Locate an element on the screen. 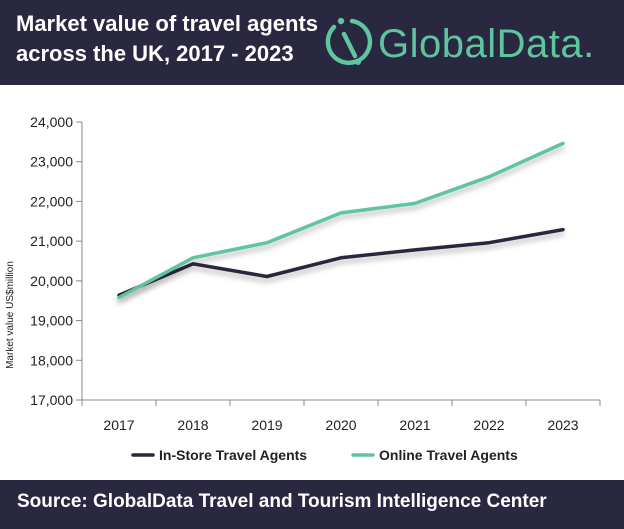  x-tick-label: 2022 is located at coordinates (488, 425).